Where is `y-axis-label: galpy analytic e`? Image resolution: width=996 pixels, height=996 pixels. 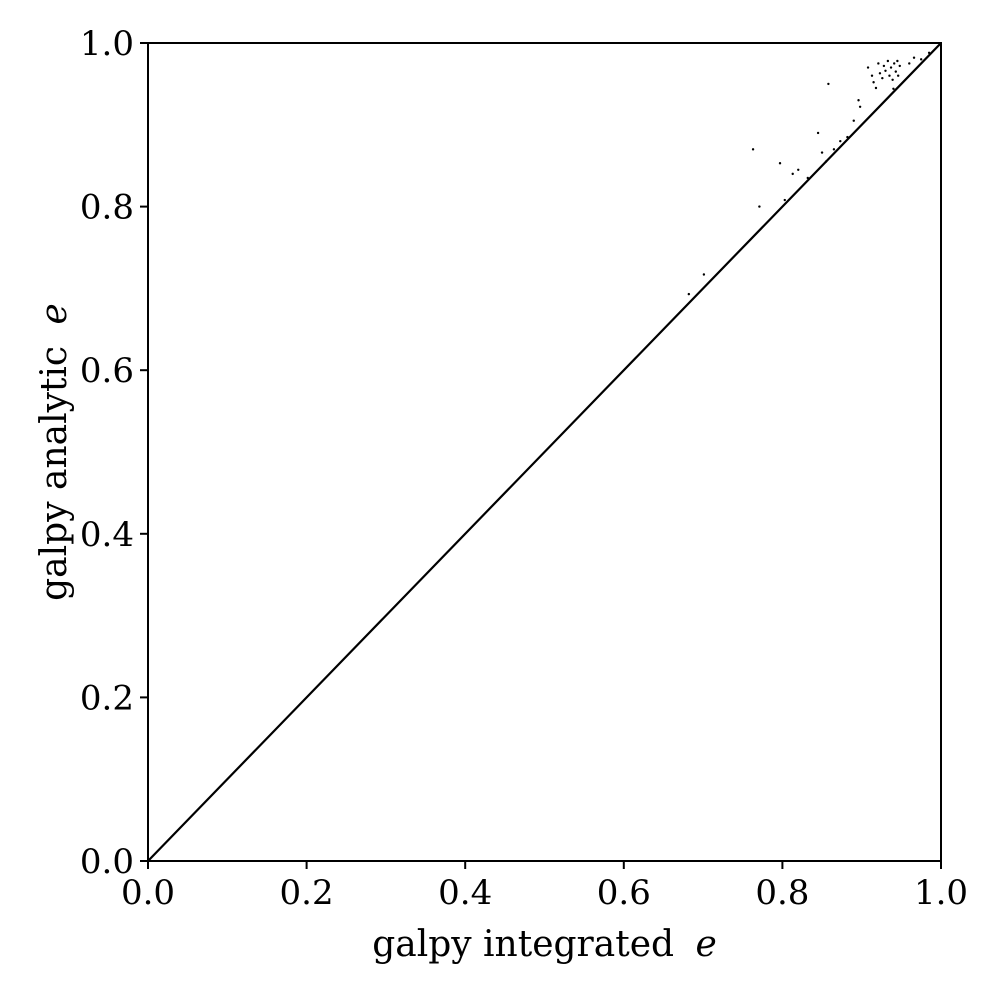
y-axis-label: galpy analytic e is located at coordinates (54, 452).